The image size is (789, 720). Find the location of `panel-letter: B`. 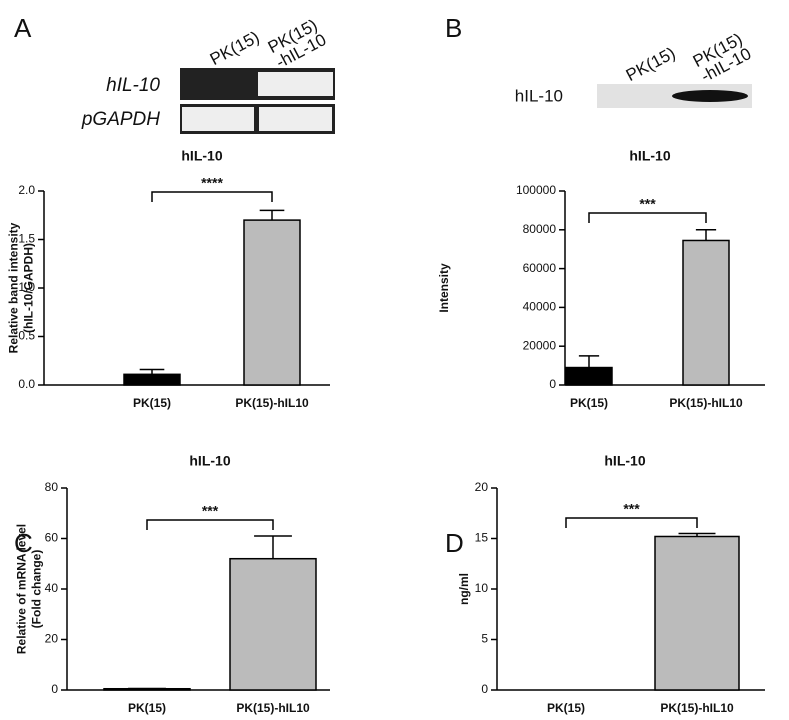

panel-letter: B is located at coordinates (453, 28).